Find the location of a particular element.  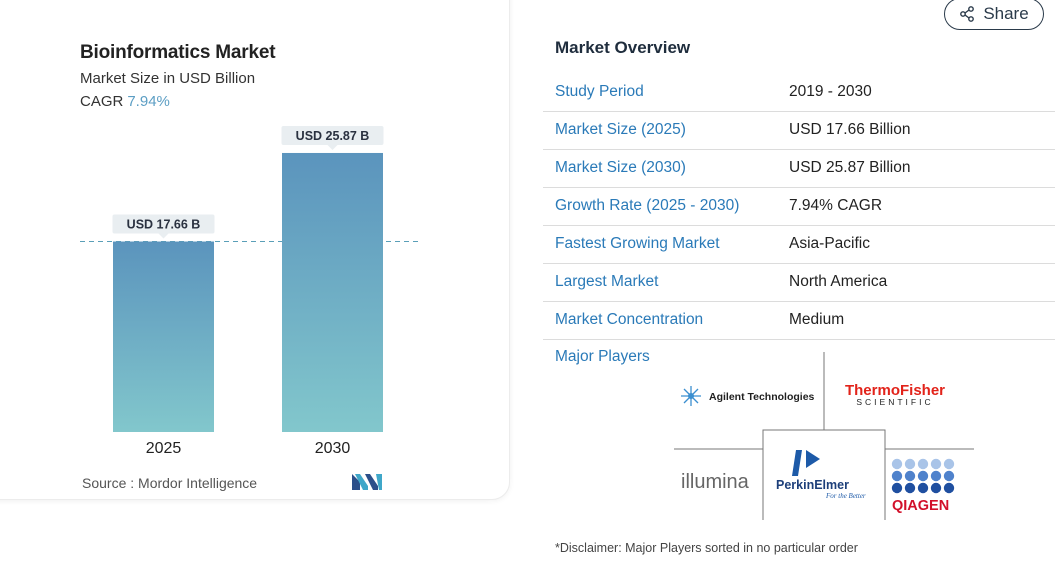

table-row: Fastest Growing Market Asia-Pacific is located at coordinates (799, 245).